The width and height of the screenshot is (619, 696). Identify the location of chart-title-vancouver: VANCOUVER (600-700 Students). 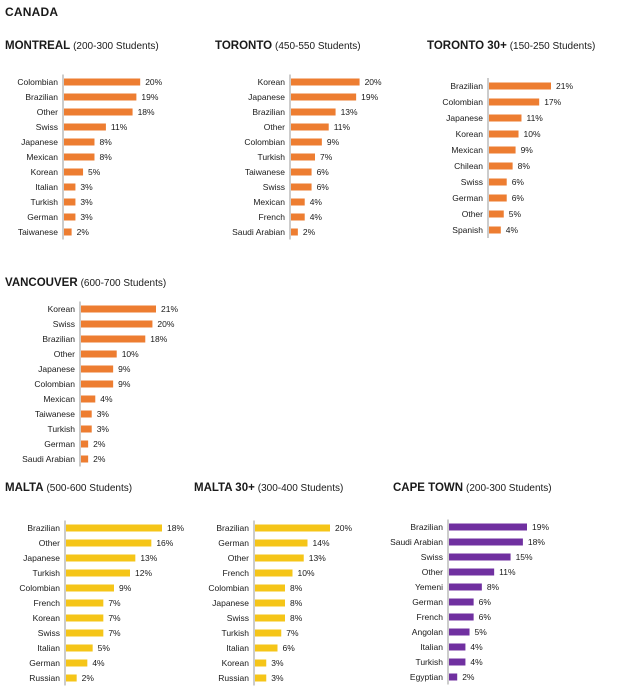
(85, 283).